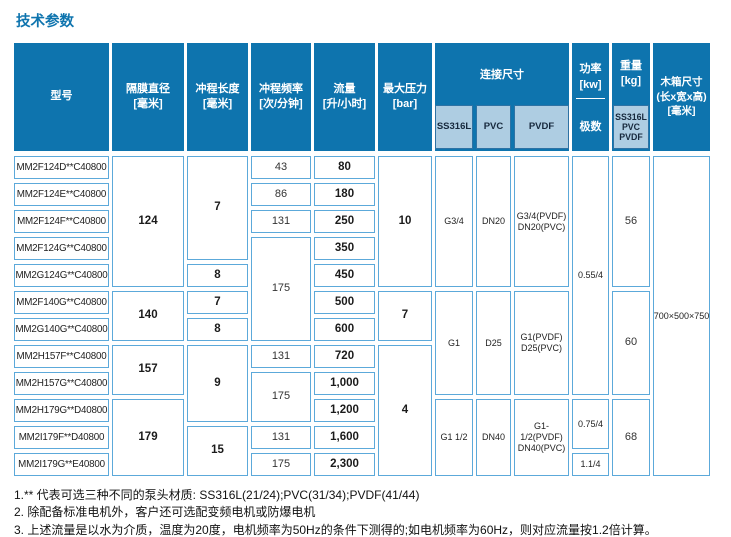 This screenshot has width=731, height=537. I want to click on flow-cell: 600, so click(344, 329).